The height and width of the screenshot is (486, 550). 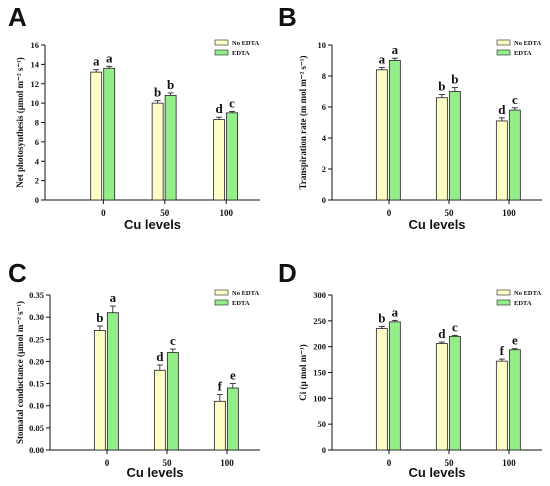 What do you see at coordinates (319, 347) in the screenshot?
I see `y-tick-label: 200` at bounding box center [319, 347].